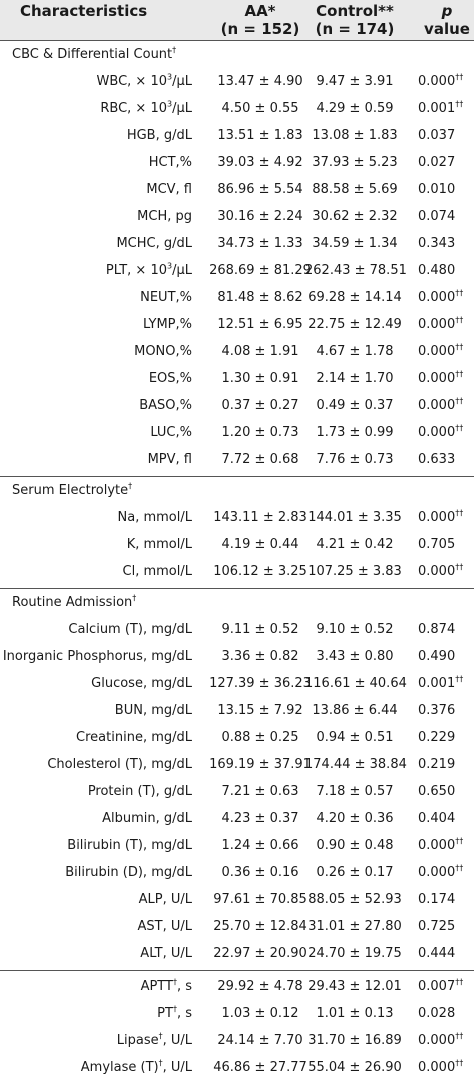  What do you see at coordinates (260, 1040) in the screenshot?
I see `aa-value: 24.14 ± 7.70` at bounding box center [260, 1040].